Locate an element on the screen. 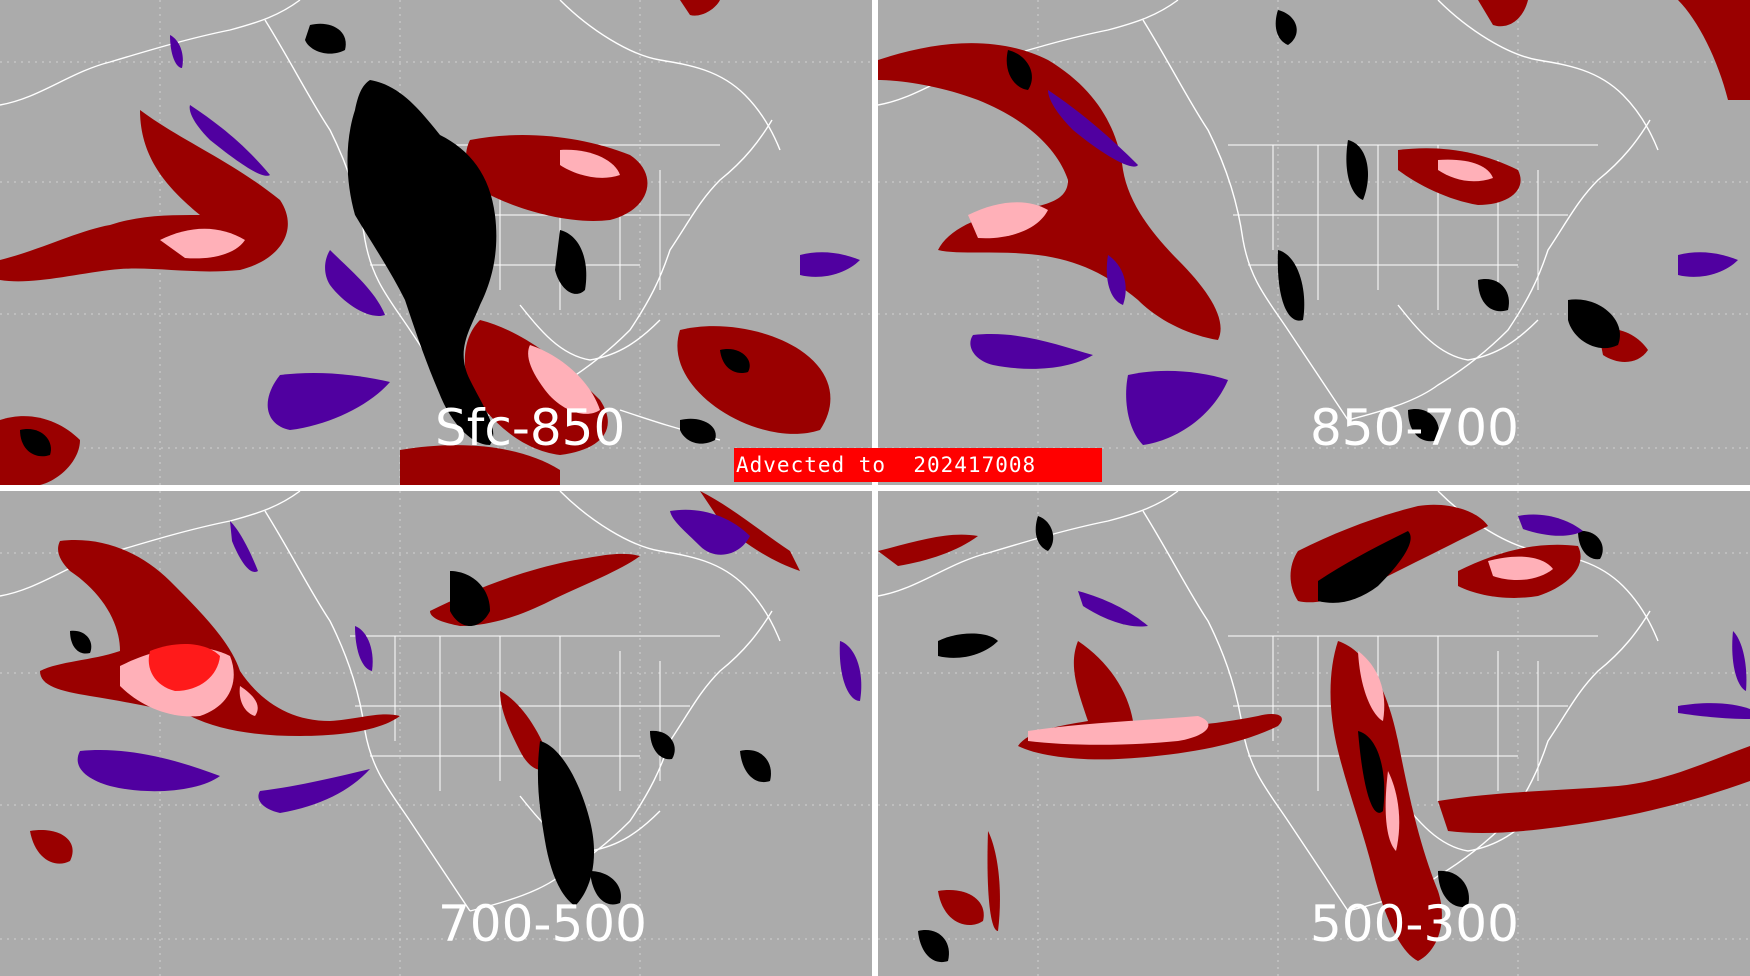  advected-banner: Advected to 202417008 is located at coordinates (918, 465).